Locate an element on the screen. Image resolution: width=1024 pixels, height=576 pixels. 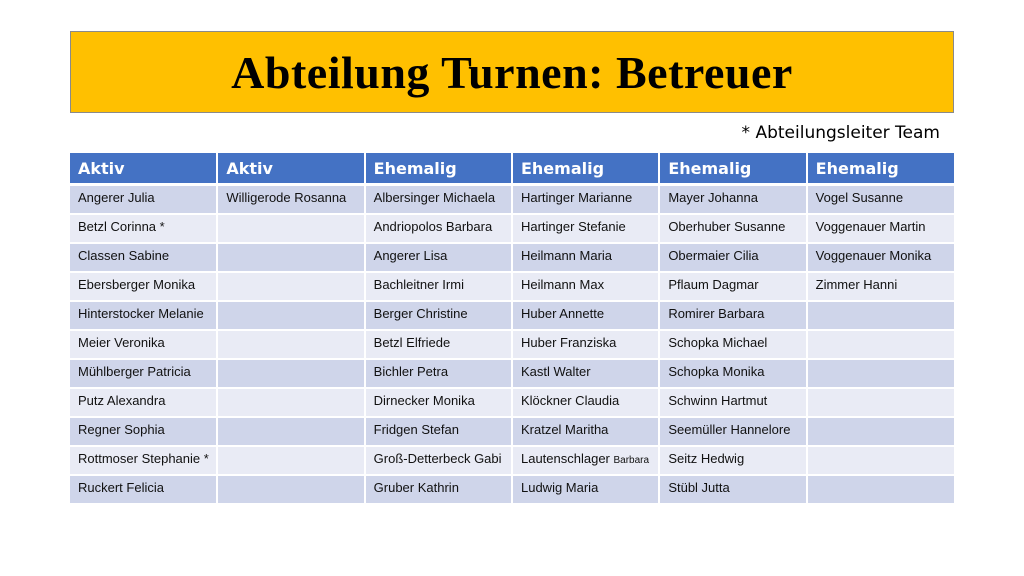
table-cell: Klöckner Claudia is located at coordinates (586, 402).